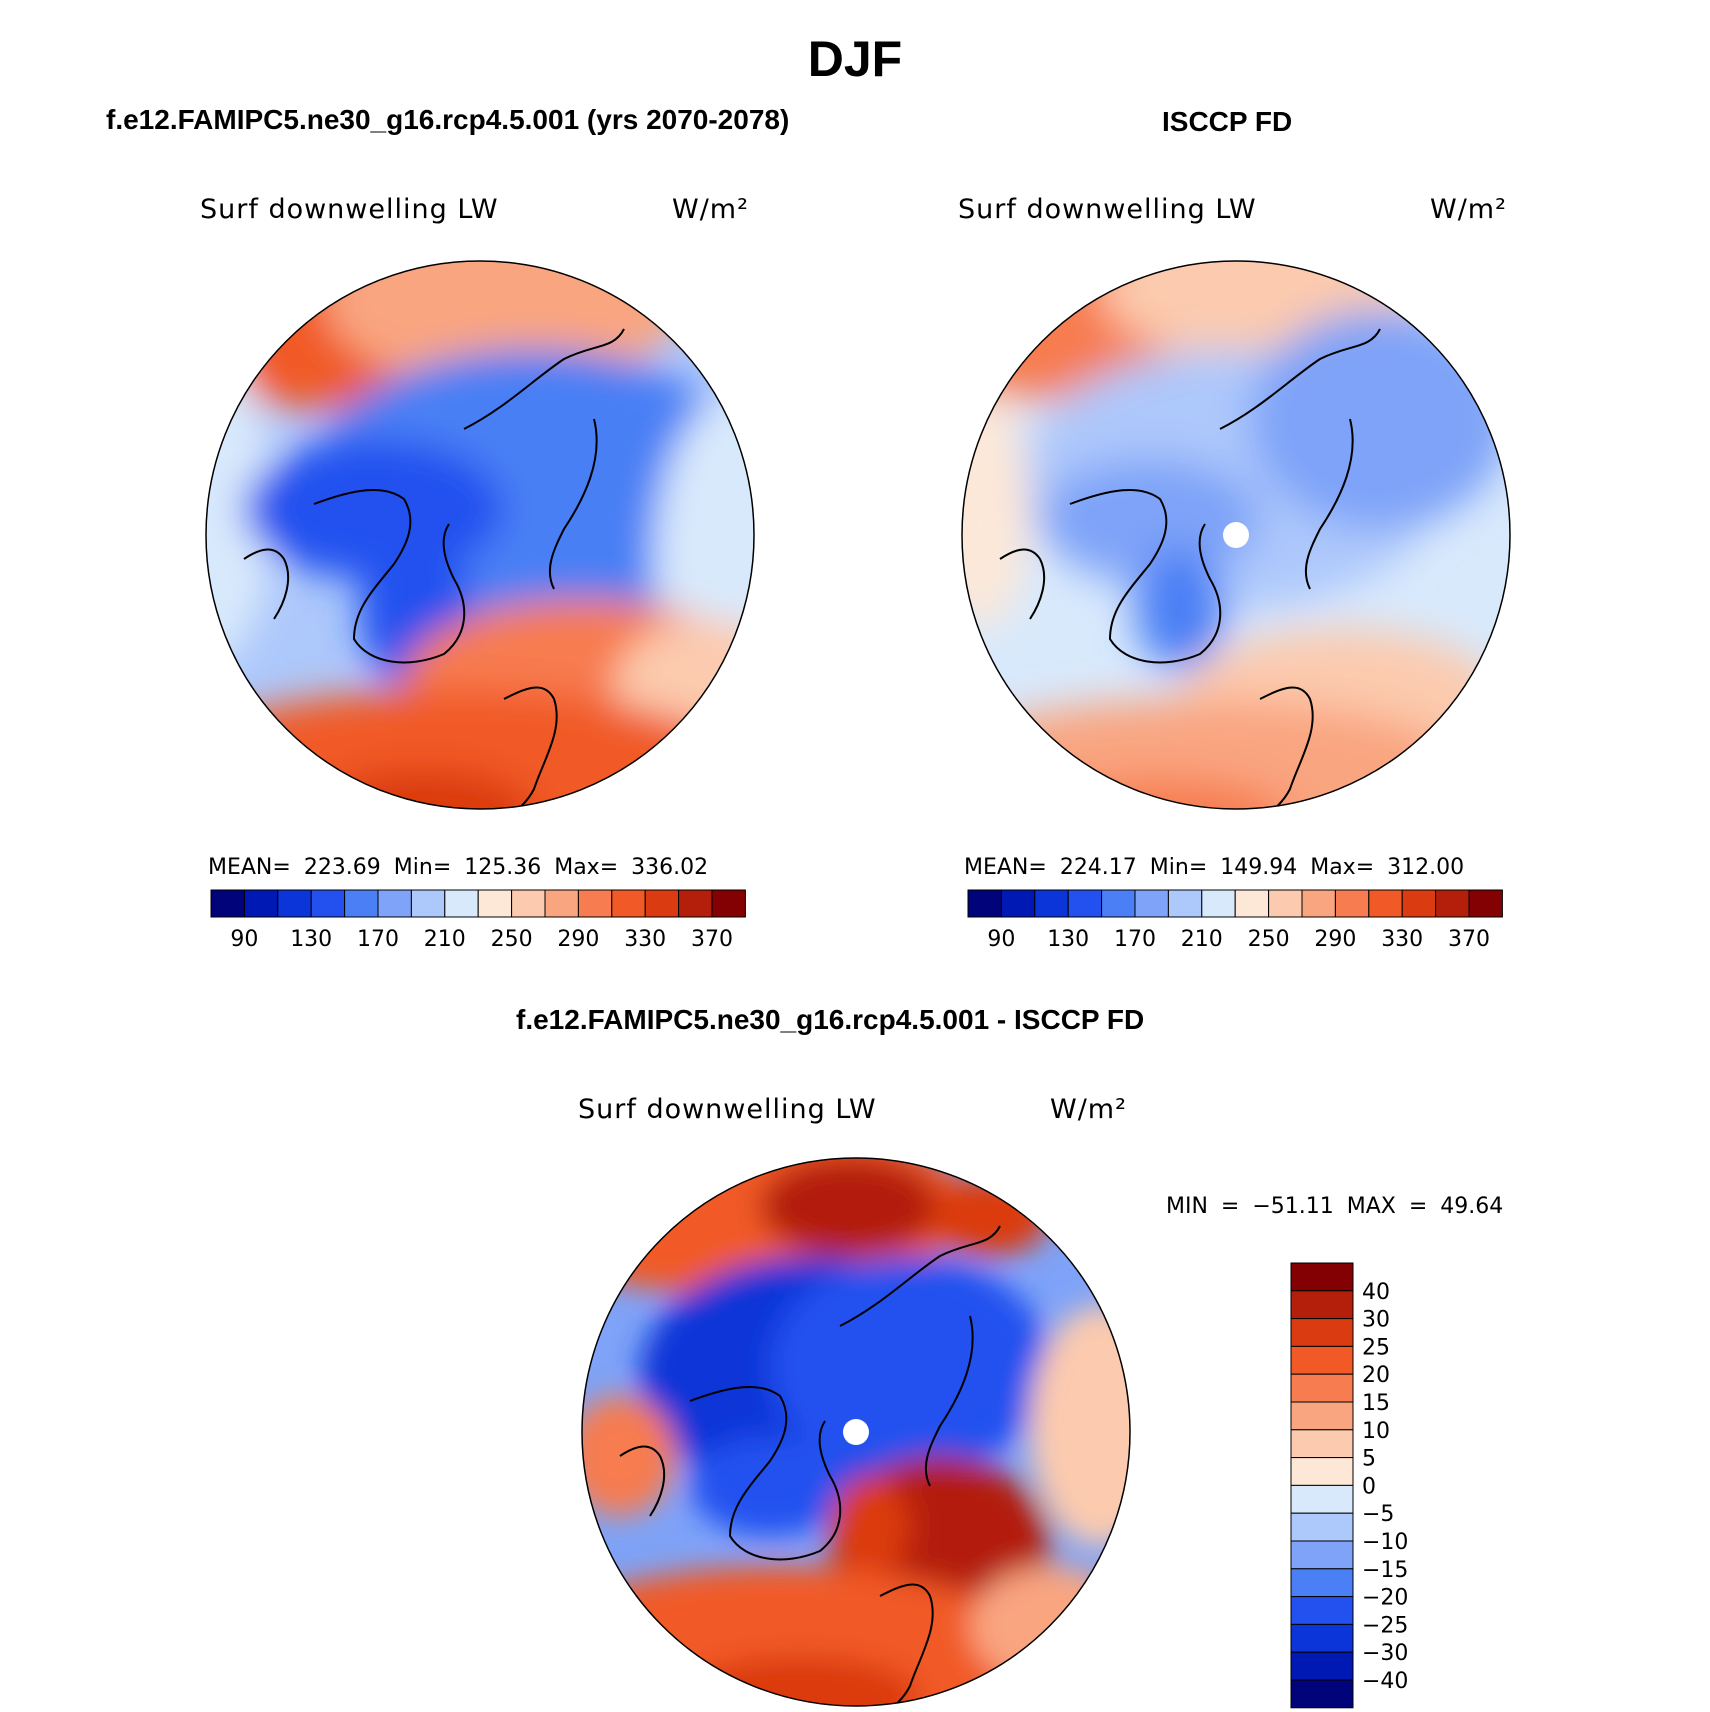 The height and width of the screenshot is (1712, 1710). I want to click on colorbar-model-labels: 90 130 170 210 250 290 330 370, so click(481, 939).